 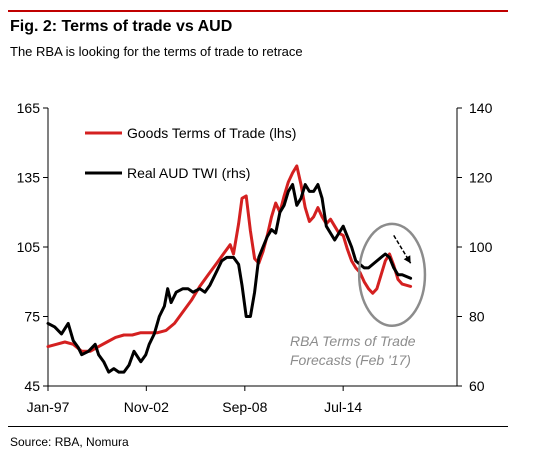 I want to click on y-right-tick-label: 120, so click(x=481, y=178).